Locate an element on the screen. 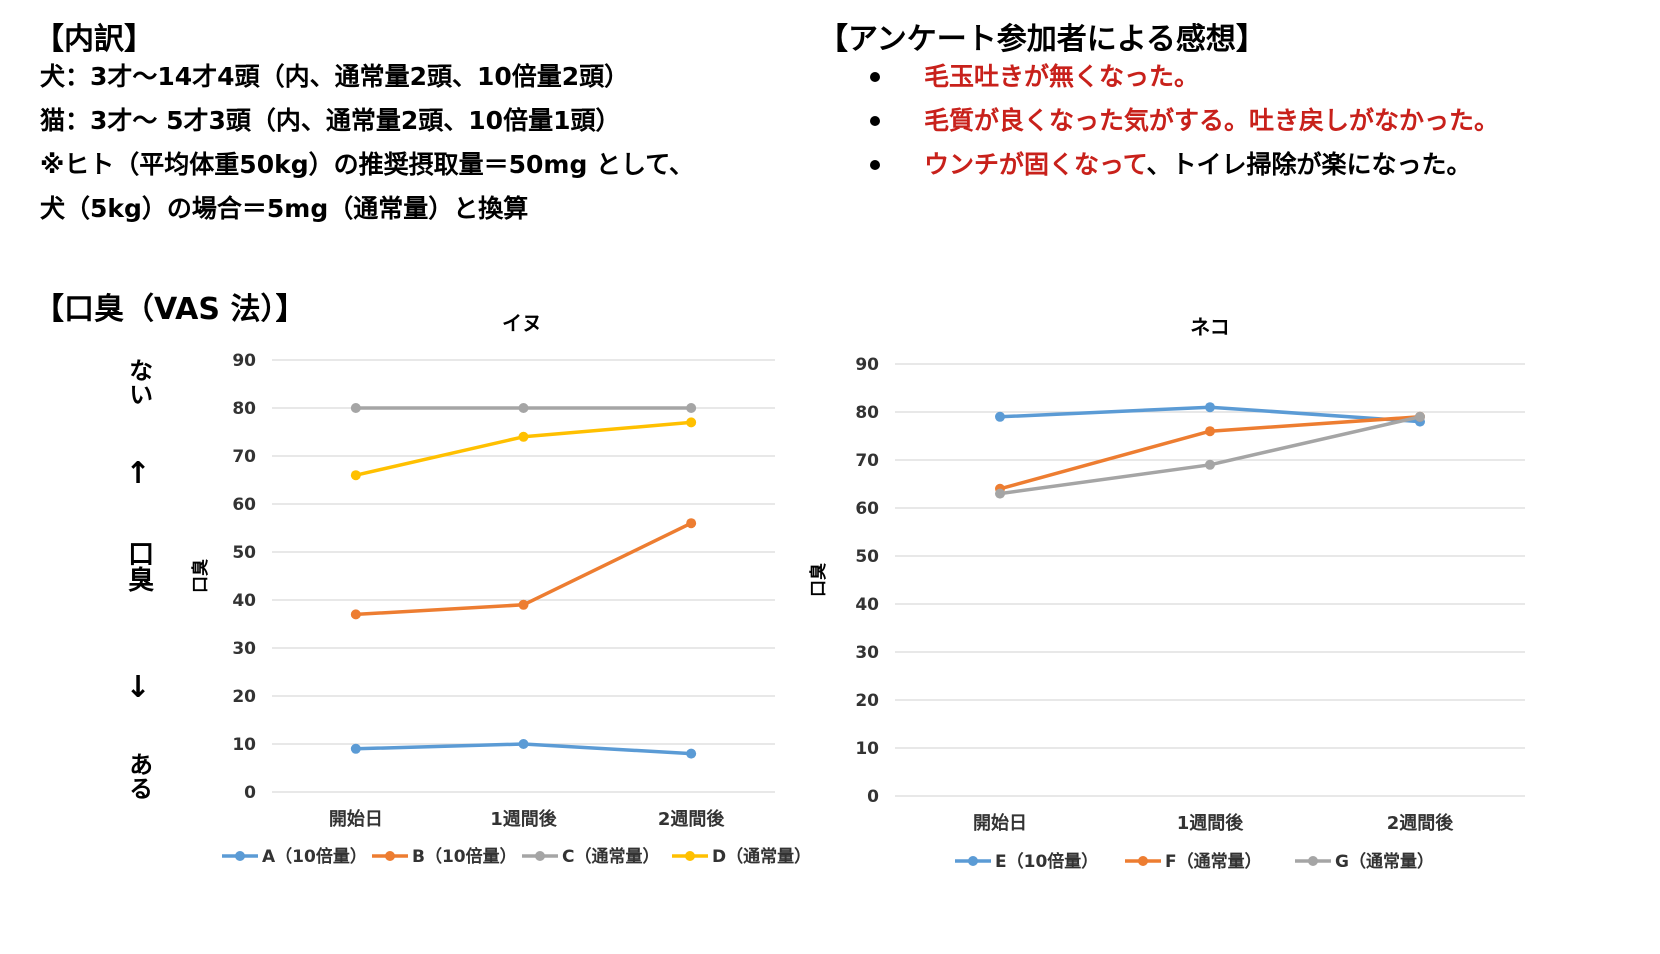 The height and width of the screenshot is (954, 1660). side-label-none: ない is located at coordinates (138, 384).